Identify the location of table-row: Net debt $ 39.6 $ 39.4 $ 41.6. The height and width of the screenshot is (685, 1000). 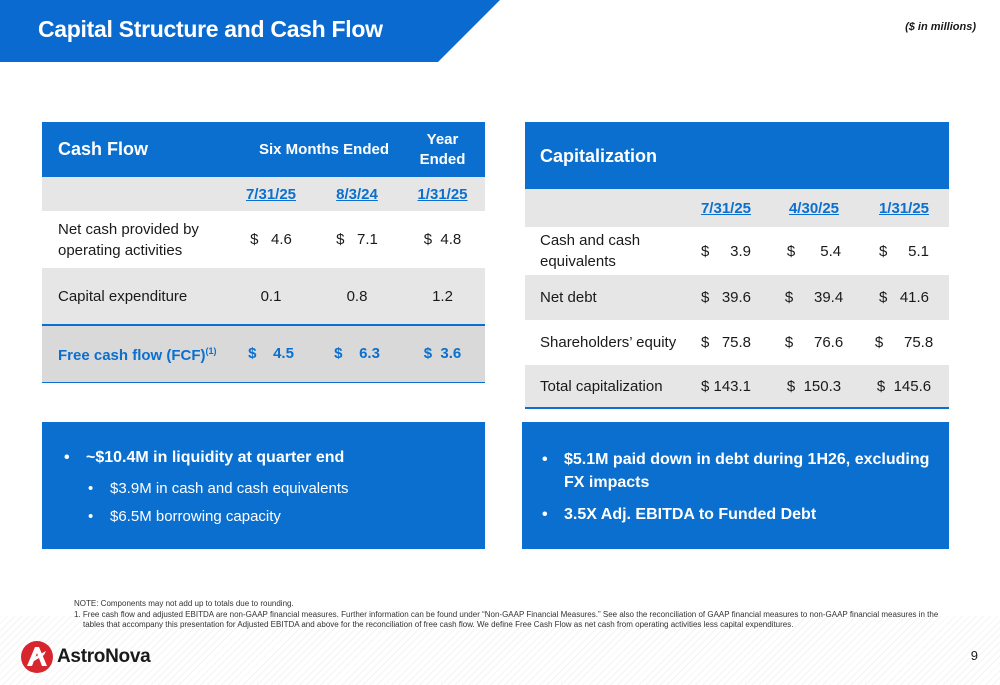
(737, 297).